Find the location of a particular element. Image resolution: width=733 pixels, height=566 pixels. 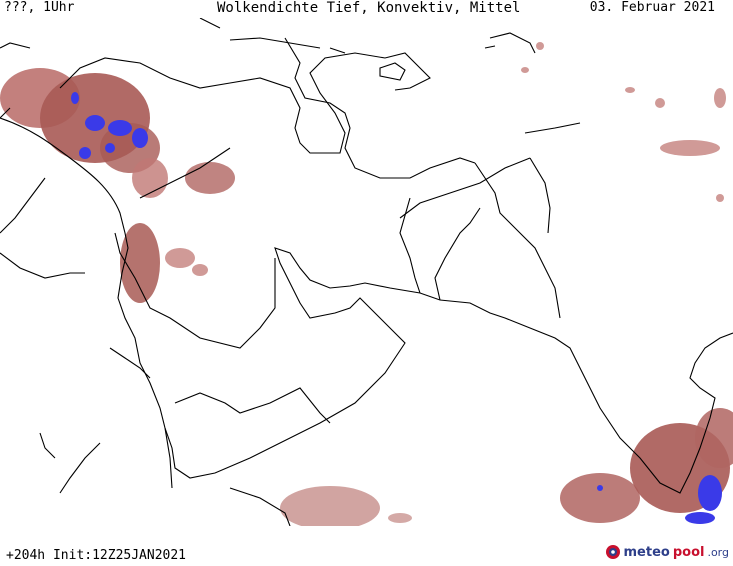

forecast-init-label: +204h Init:12Z25JAN2021 is located at coordinates (96, 555).